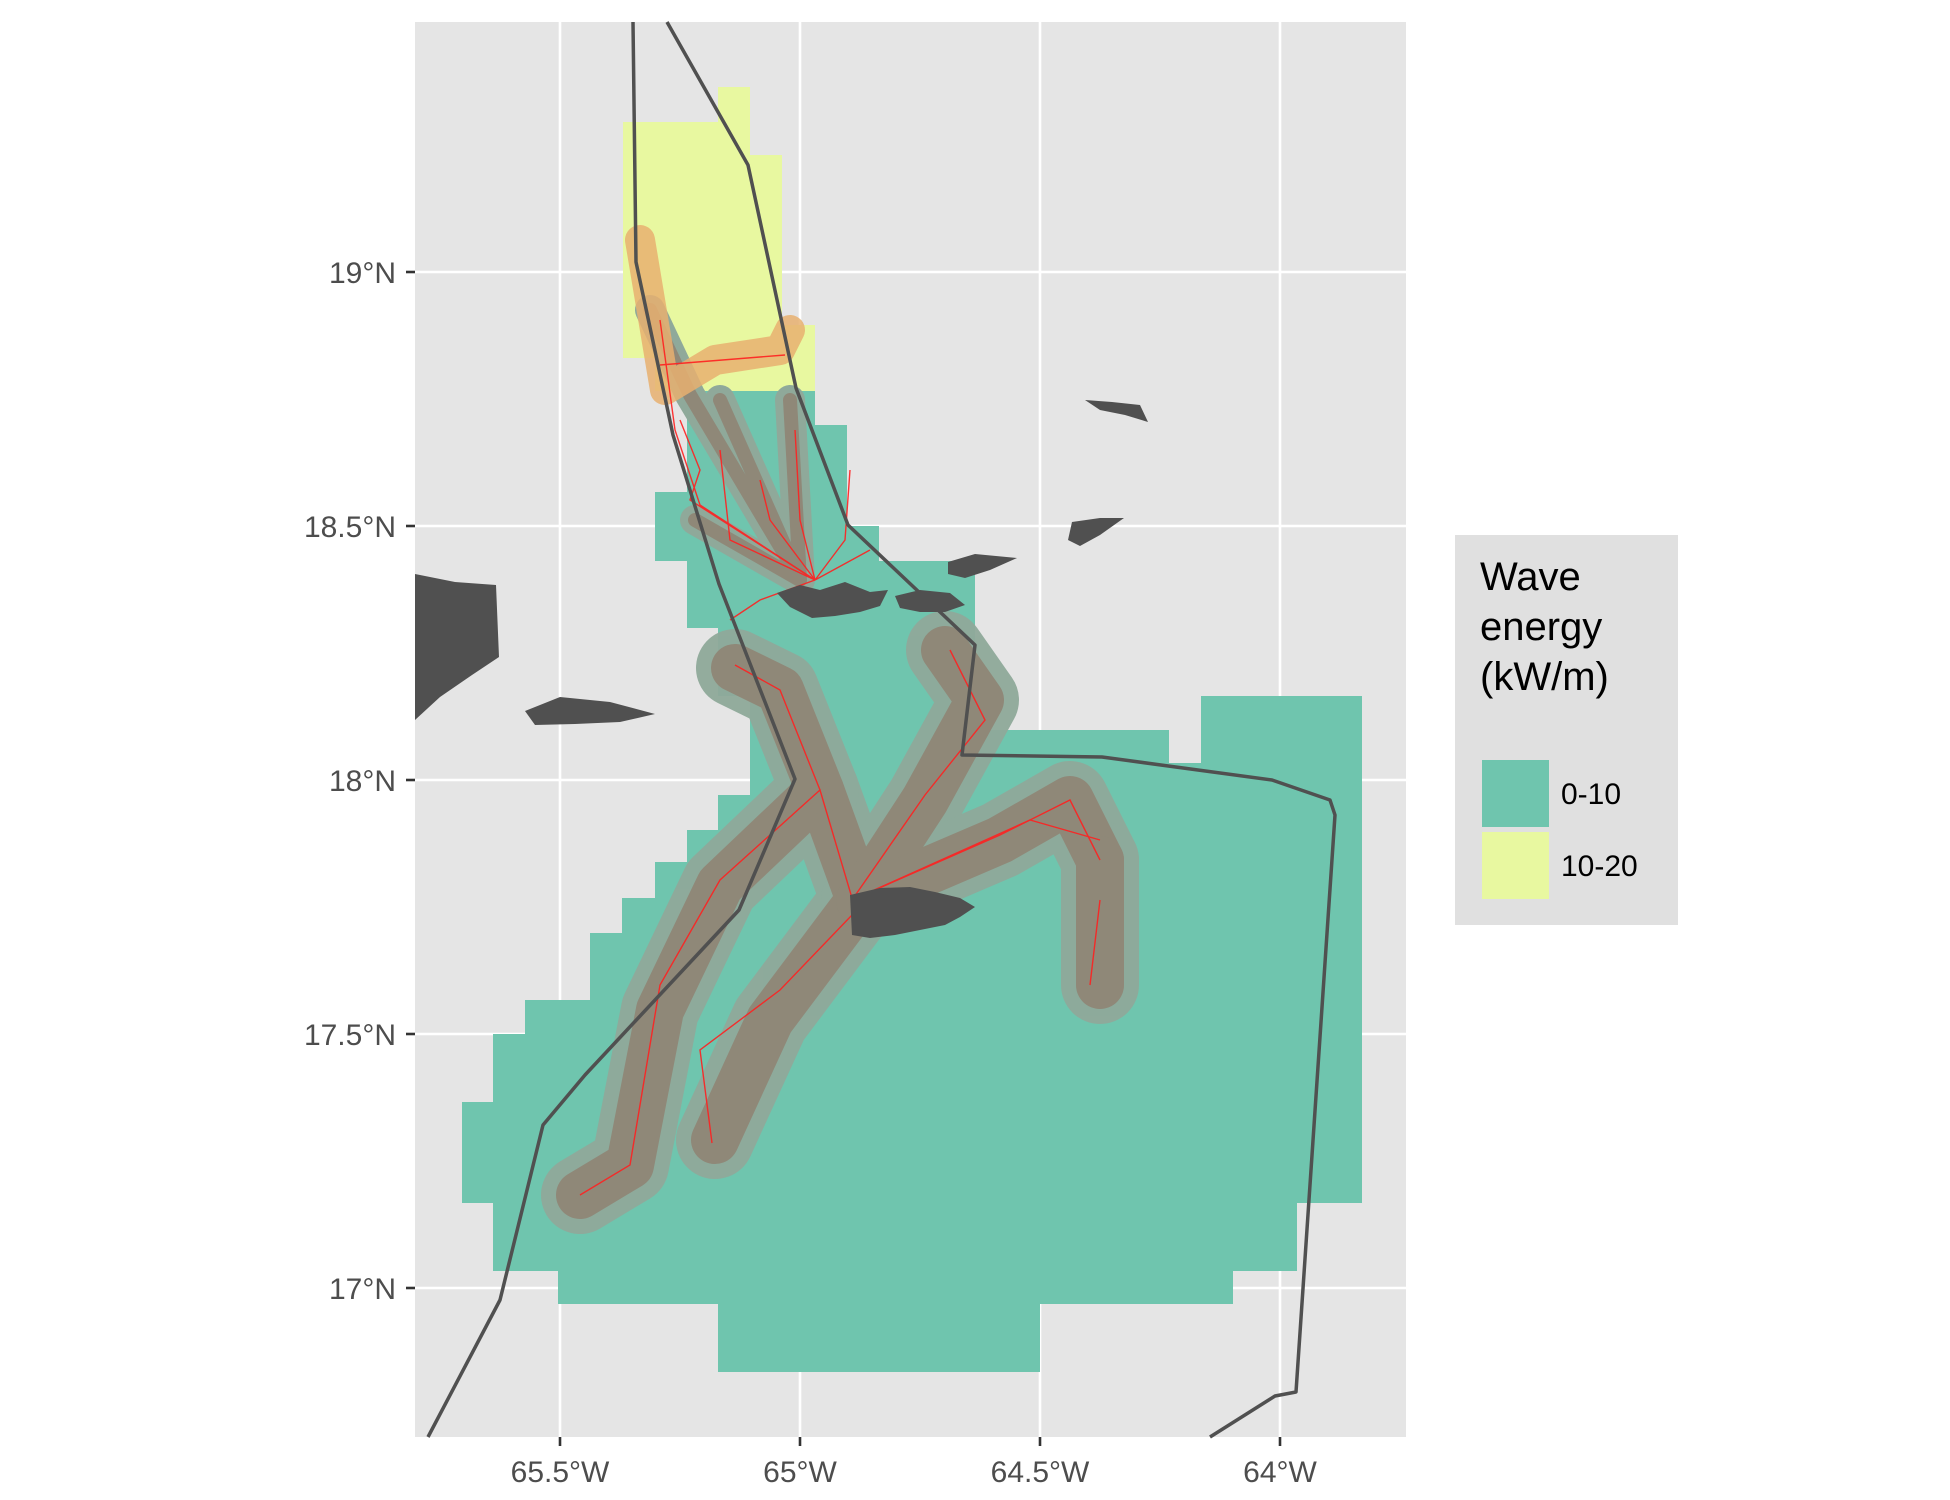 This screenshot has width=1950, height=1500. I want to click on x-tick-label: 65.5°W, so click(560, 1472).